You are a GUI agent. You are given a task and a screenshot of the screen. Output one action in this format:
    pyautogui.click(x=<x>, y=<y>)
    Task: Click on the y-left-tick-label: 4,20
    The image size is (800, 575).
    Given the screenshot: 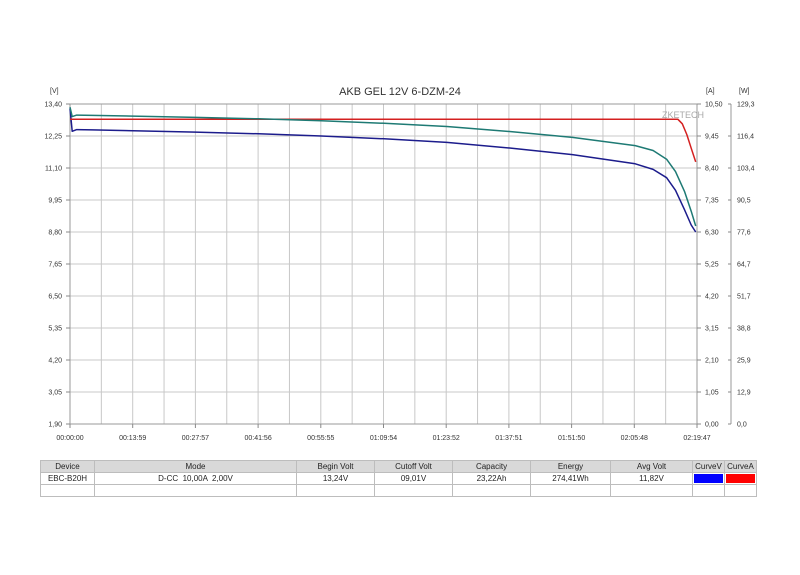 What is the action you would take?
    pyautogui.click(x=55, y=361)
    